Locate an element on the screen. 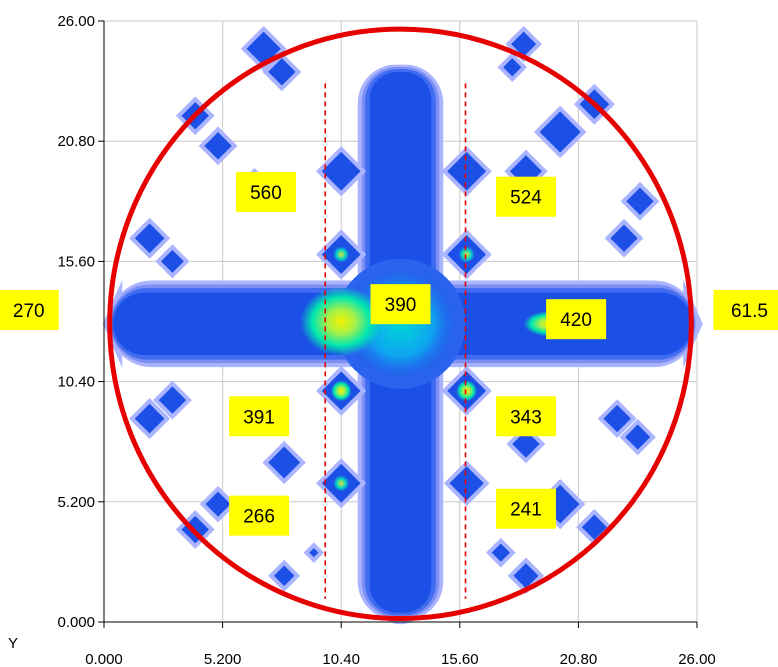 The image size is (778, 667). x-tick-label: 20.80 is located at coordinates (579, 659).